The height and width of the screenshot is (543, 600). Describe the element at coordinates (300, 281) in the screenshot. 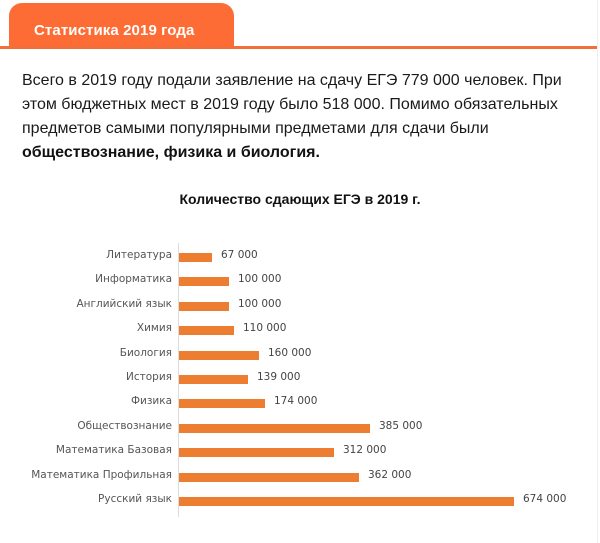

I see `chart-row: Информатика 100 000` at that location.